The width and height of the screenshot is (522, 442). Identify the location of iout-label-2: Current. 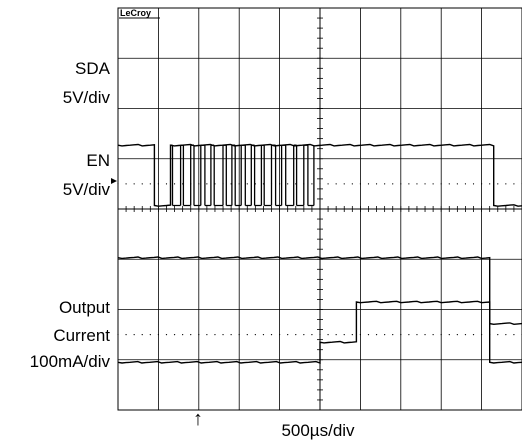
(81, 335).